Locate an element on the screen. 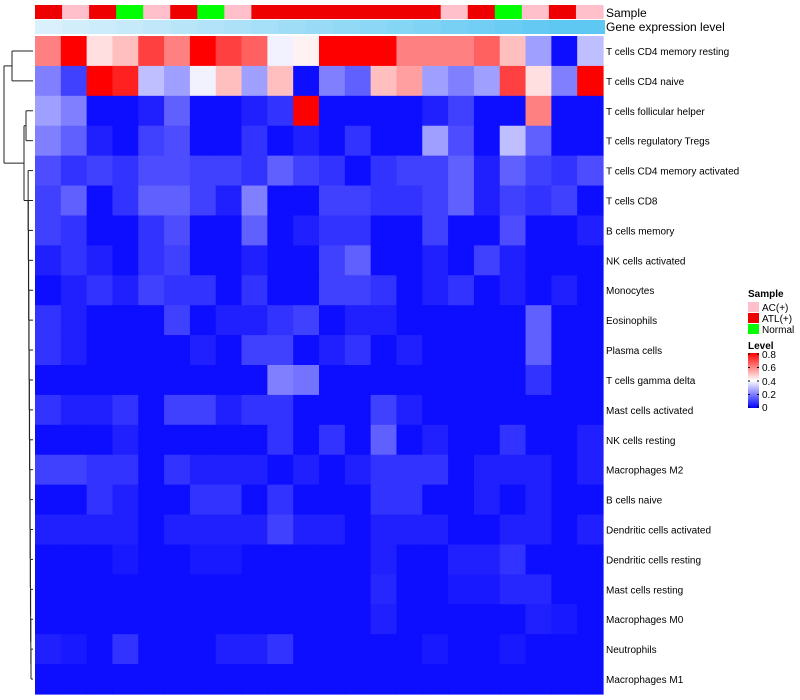  legend-swatch-ac is located at coordinates (753, 307).